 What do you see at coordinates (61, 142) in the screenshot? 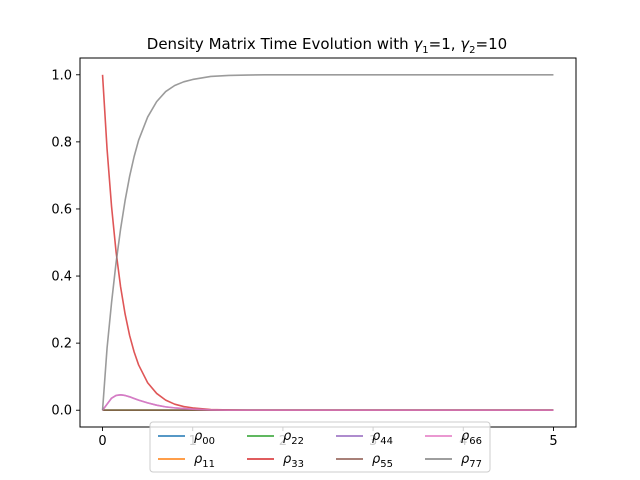
I see `y-tick-label: 0.8` at bounding box center [61, 142].